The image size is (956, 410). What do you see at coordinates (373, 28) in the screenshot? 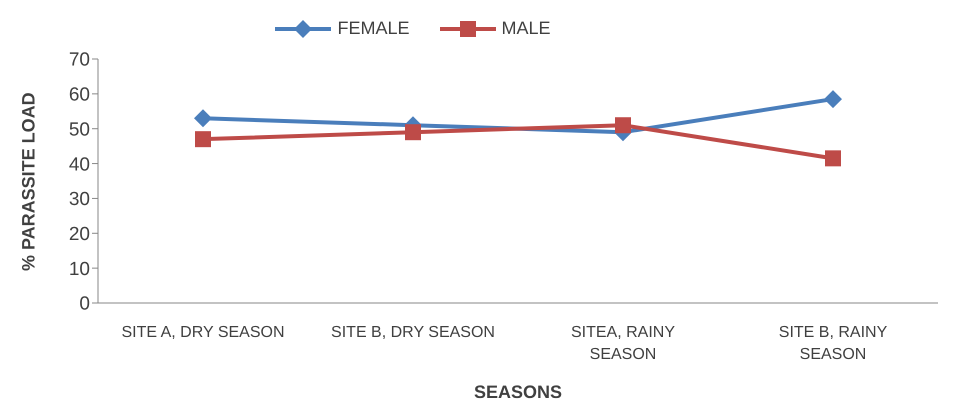
I see `legend-label: FEMALE` at bounding box center [373, 28].